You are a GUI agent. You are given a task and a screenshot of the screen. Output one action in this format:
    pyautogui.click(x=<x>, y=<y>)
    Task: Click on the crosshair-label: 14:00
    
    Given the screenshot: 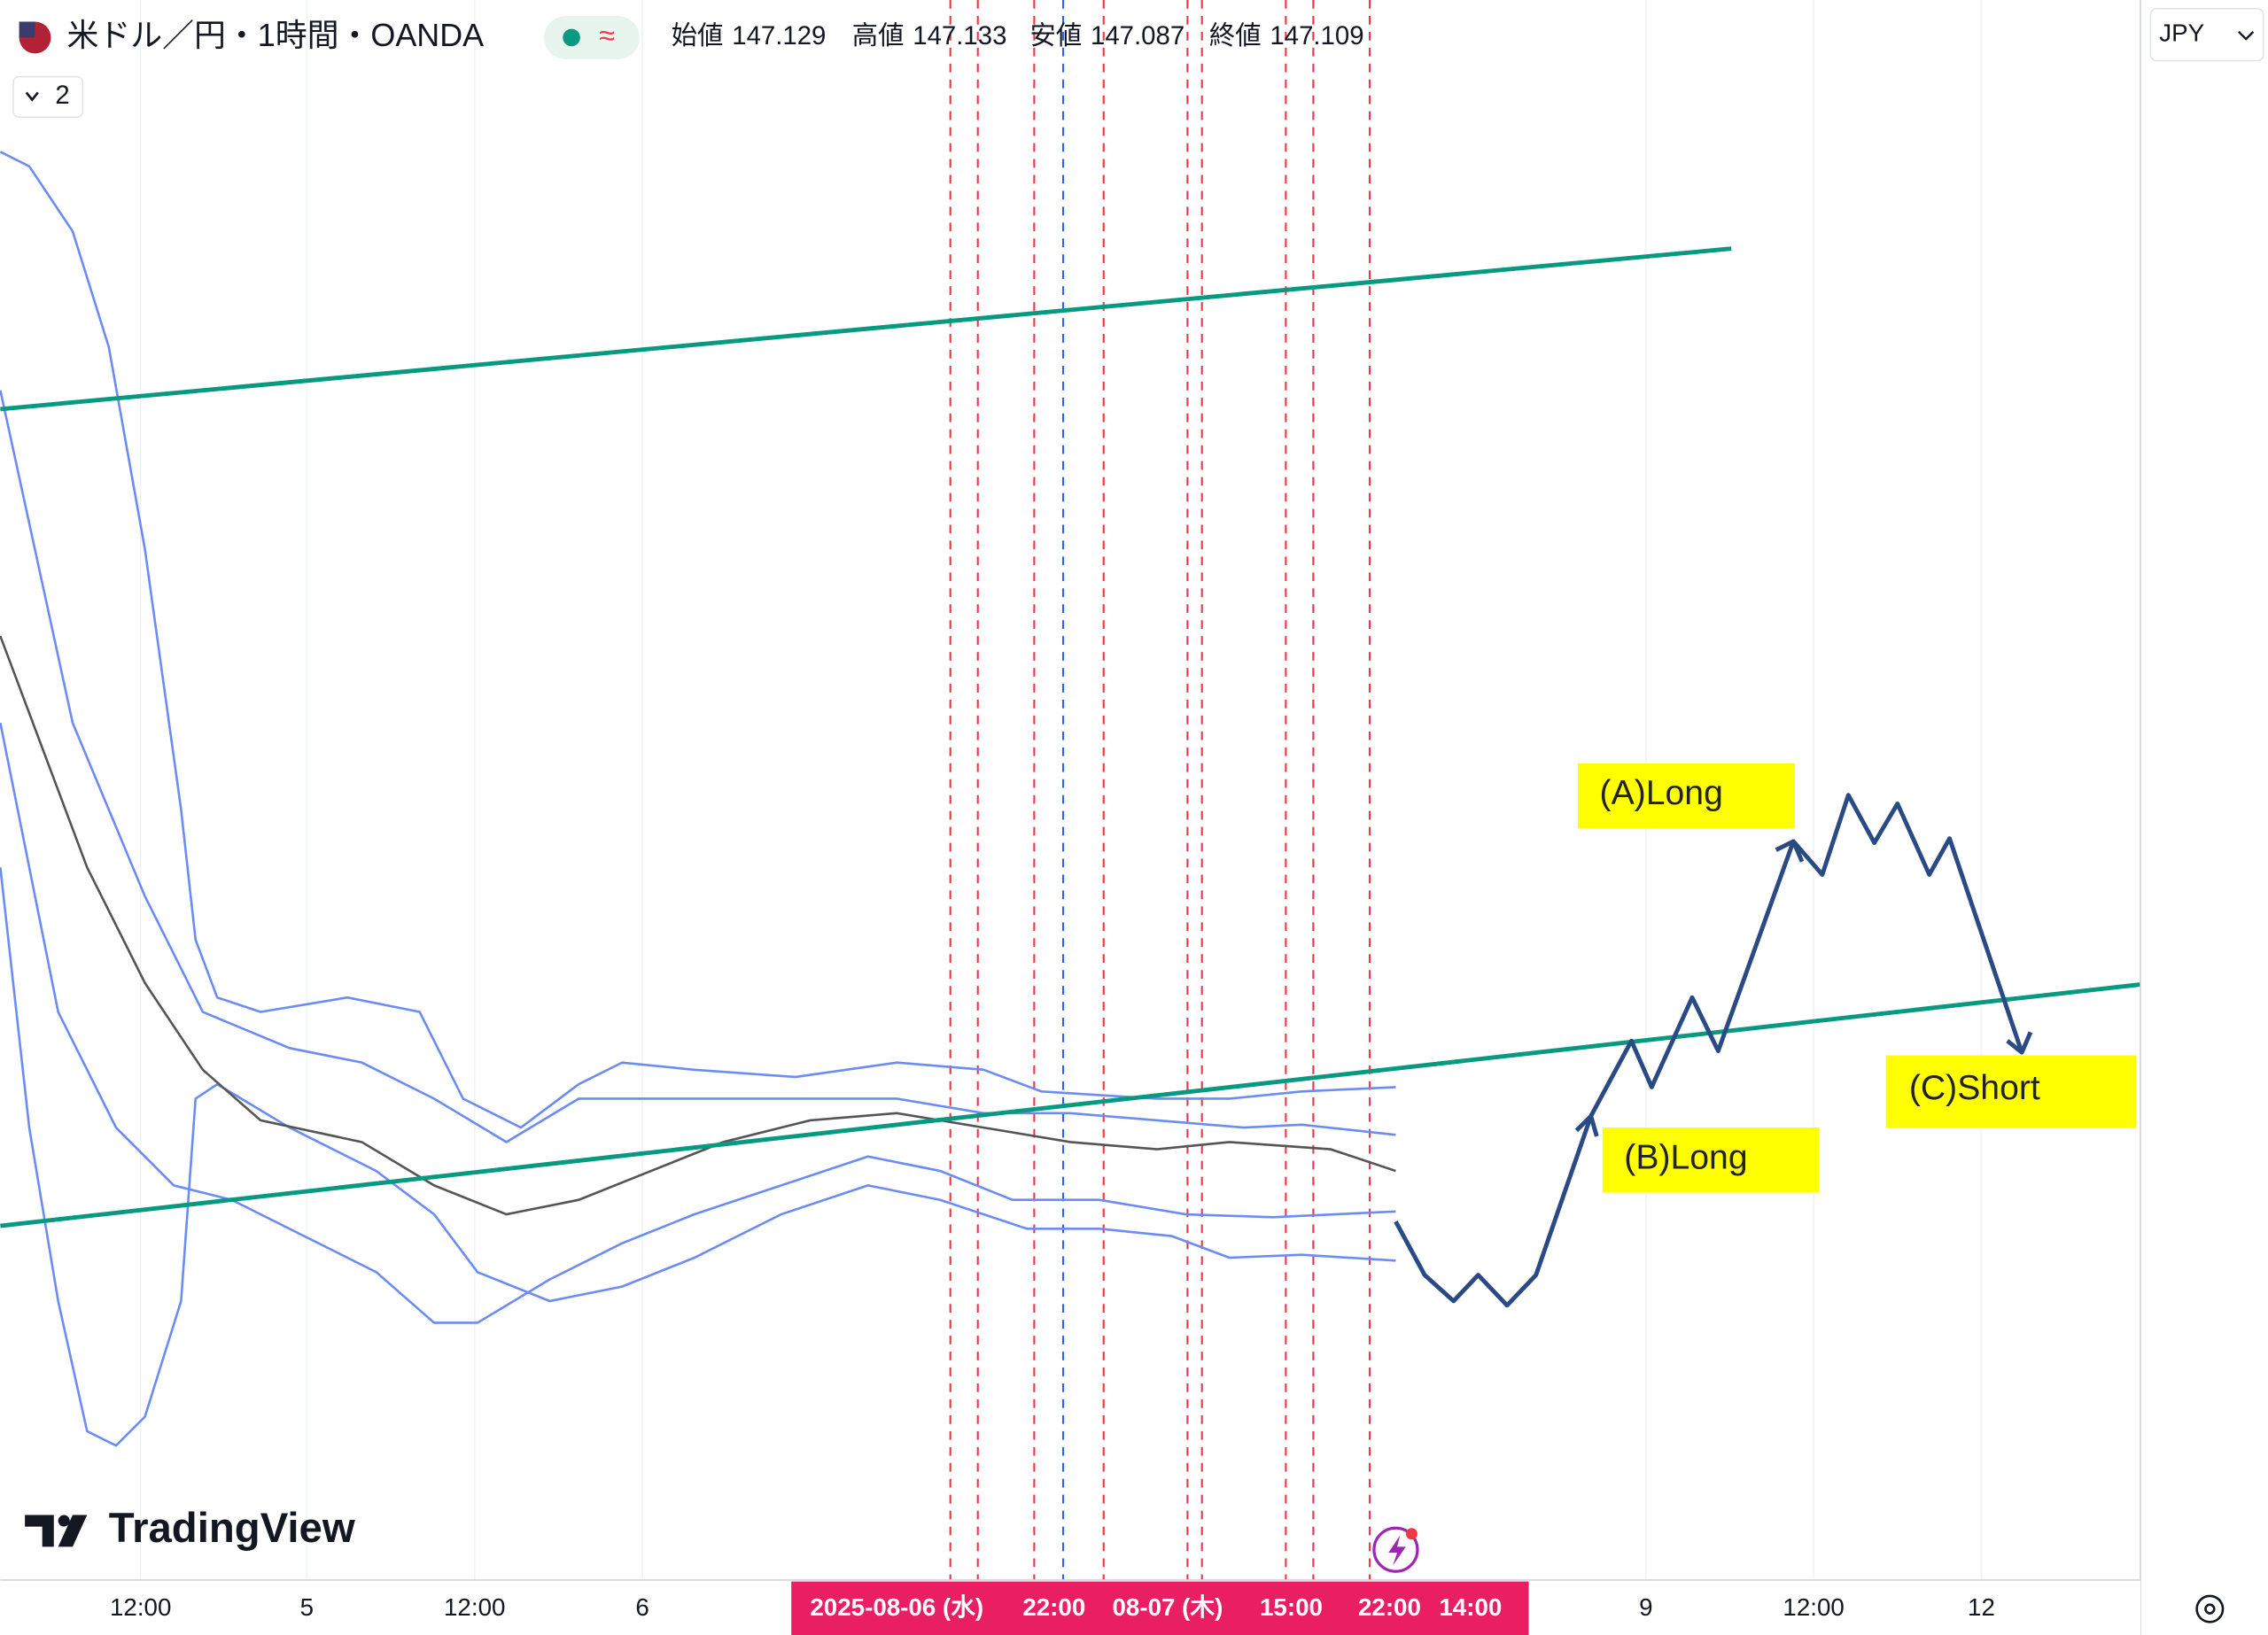 What is the action you would take?
    pyautogui.click(x=1470, y=1607)
    